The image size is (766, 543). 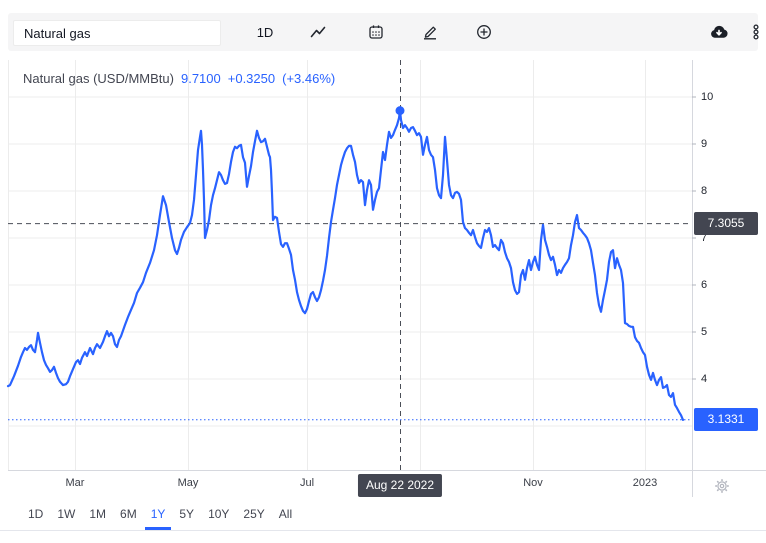 I want to click on price-axis-label: 5, so click(x=704, y=332).